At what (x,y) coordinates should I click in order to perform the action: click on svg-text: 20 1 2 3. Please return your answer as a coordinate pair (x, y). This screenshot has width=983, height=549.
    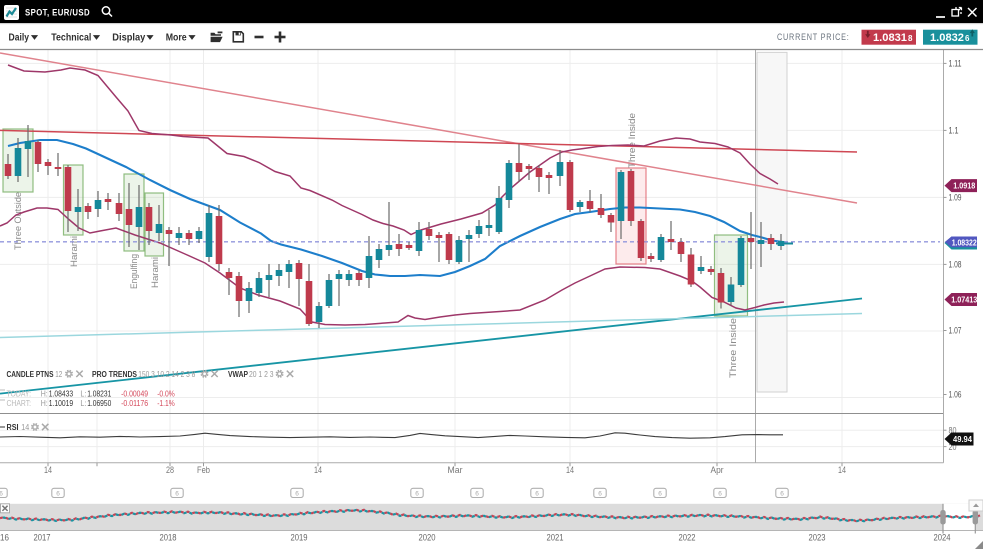
    Looking at the image, I should click on (261, 374).